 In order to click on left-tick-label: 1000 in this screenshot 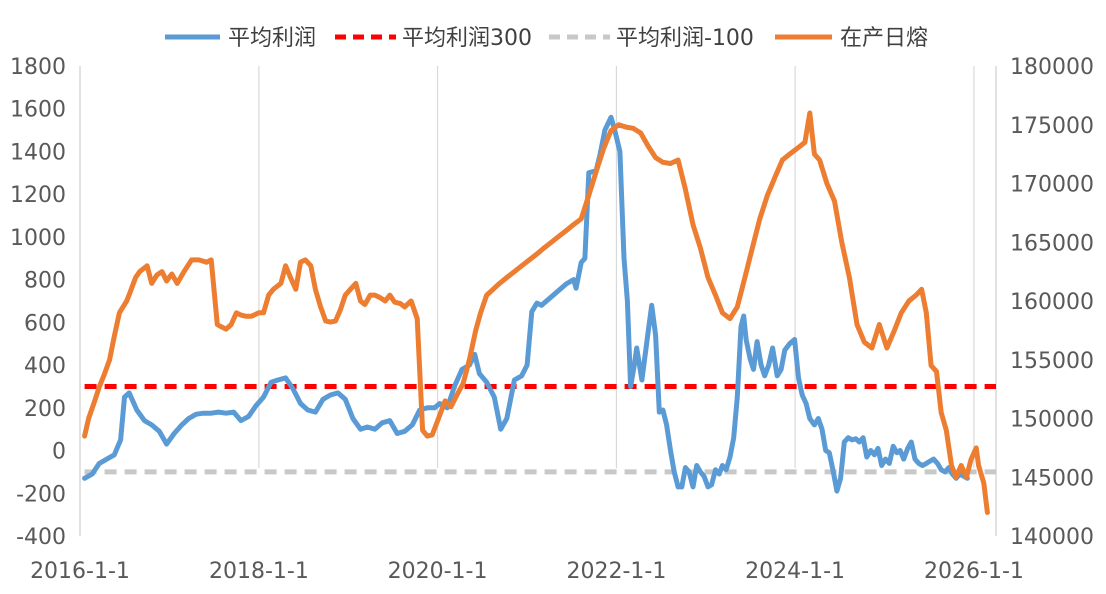, I will do `click(38, 238)`.